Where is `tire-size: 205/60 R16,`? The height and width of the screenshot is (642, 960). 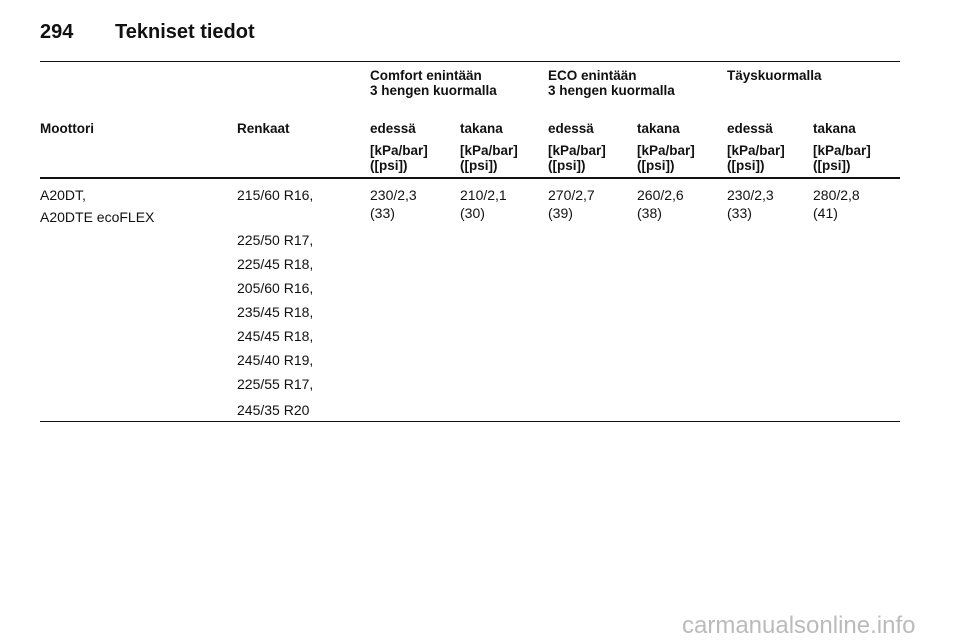 tire-size: 205/60 R16, is located at coordinates (275, 288).